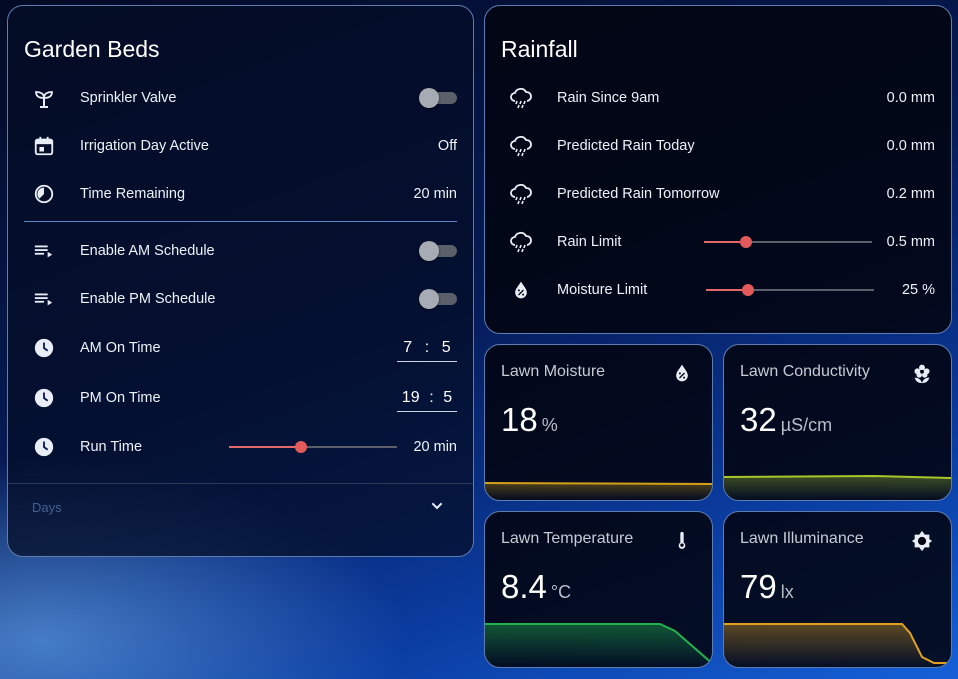 Image resolution: width=958 pixels, height=679 pixels. I want to click on run-time-slider, so click(313, 447).